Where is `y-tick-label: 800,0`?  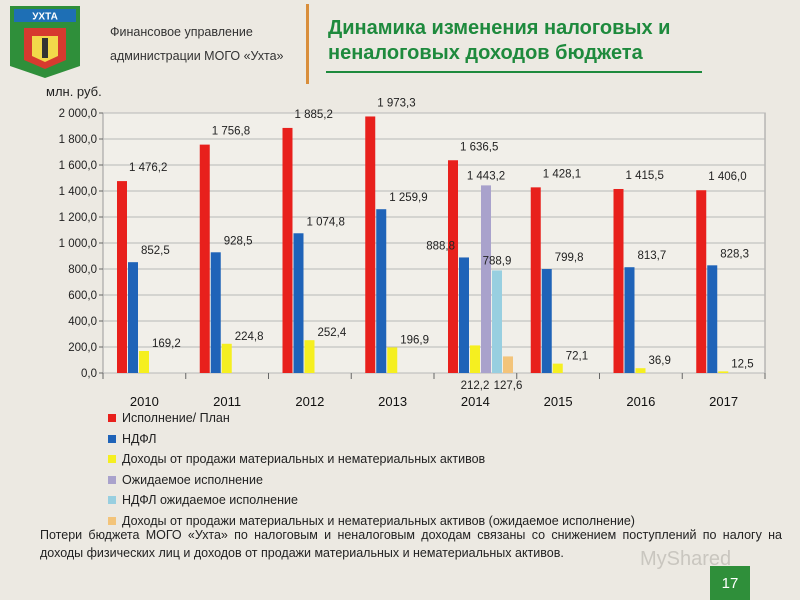
y-tick-label: 800,0 is located at coordinates (82, 270).